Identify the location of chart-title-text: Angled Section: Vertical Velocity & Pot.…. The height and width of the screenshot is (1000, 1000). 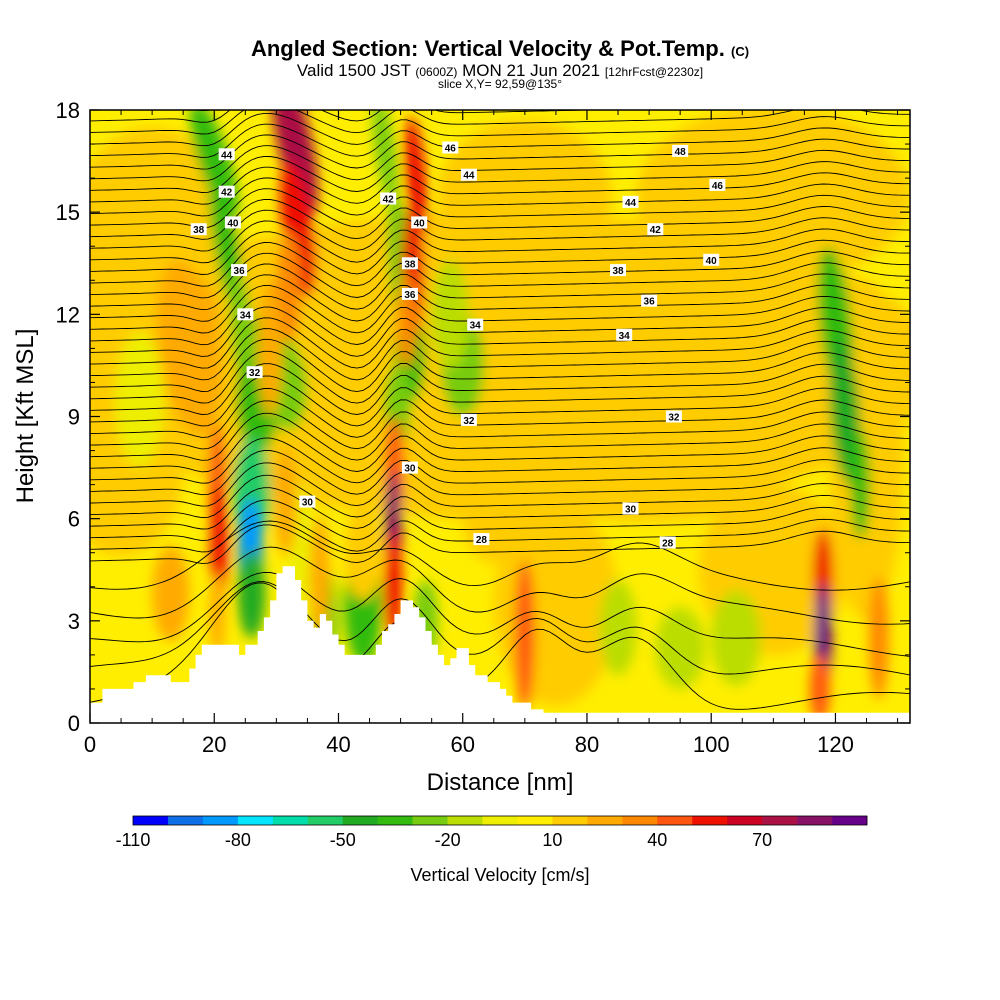
(487, 48).